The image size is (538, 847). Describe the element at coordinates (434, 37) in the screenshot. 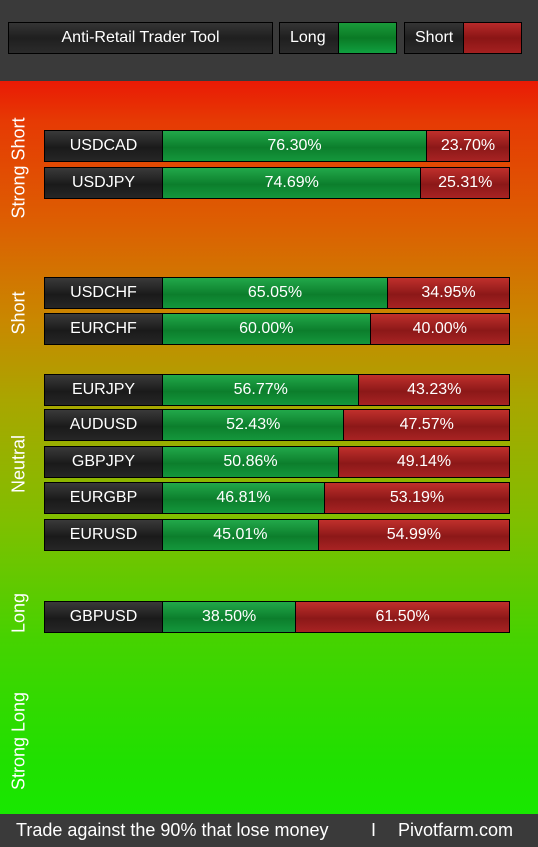

I see `legend-short-label: Short` at that location.